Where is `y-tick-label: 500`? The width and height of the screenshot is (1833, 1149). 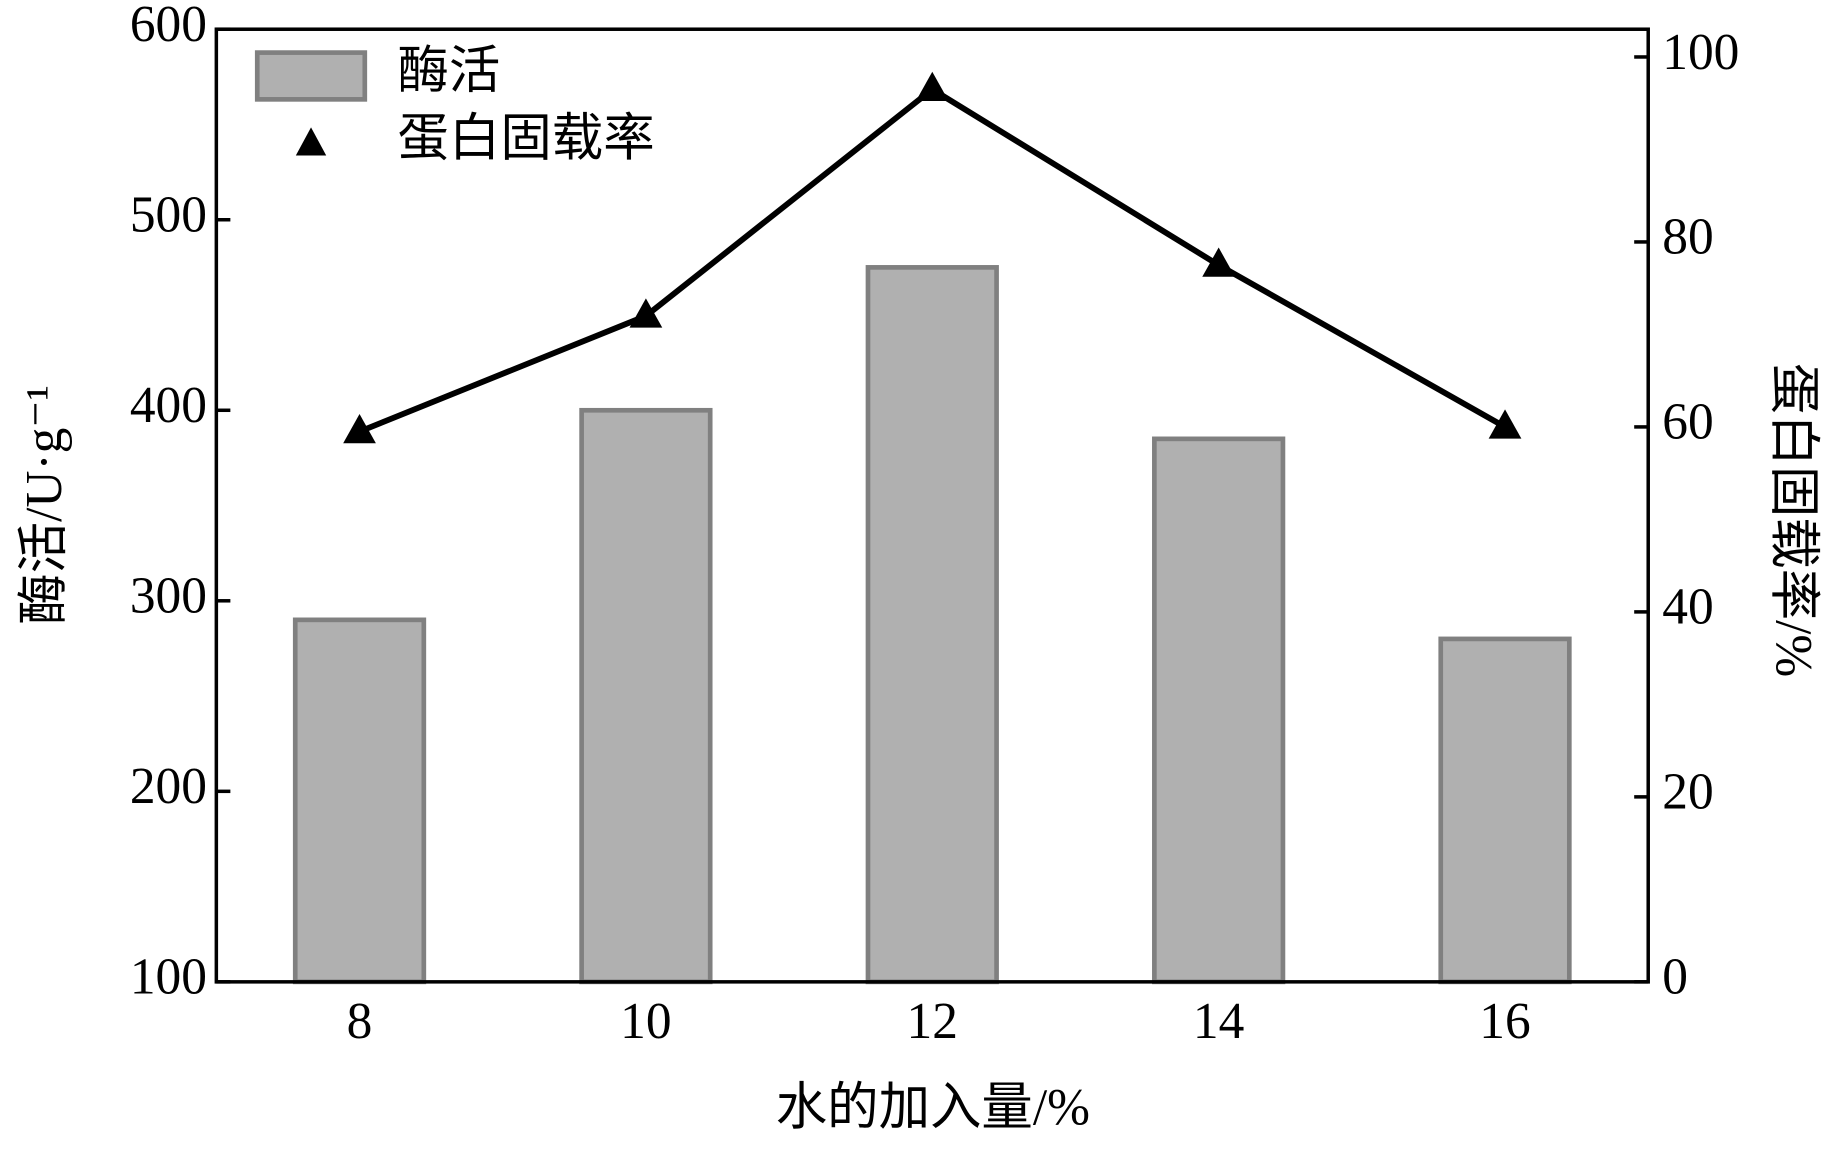 y-tick-label: 500 is located at coordinates (168, 215).